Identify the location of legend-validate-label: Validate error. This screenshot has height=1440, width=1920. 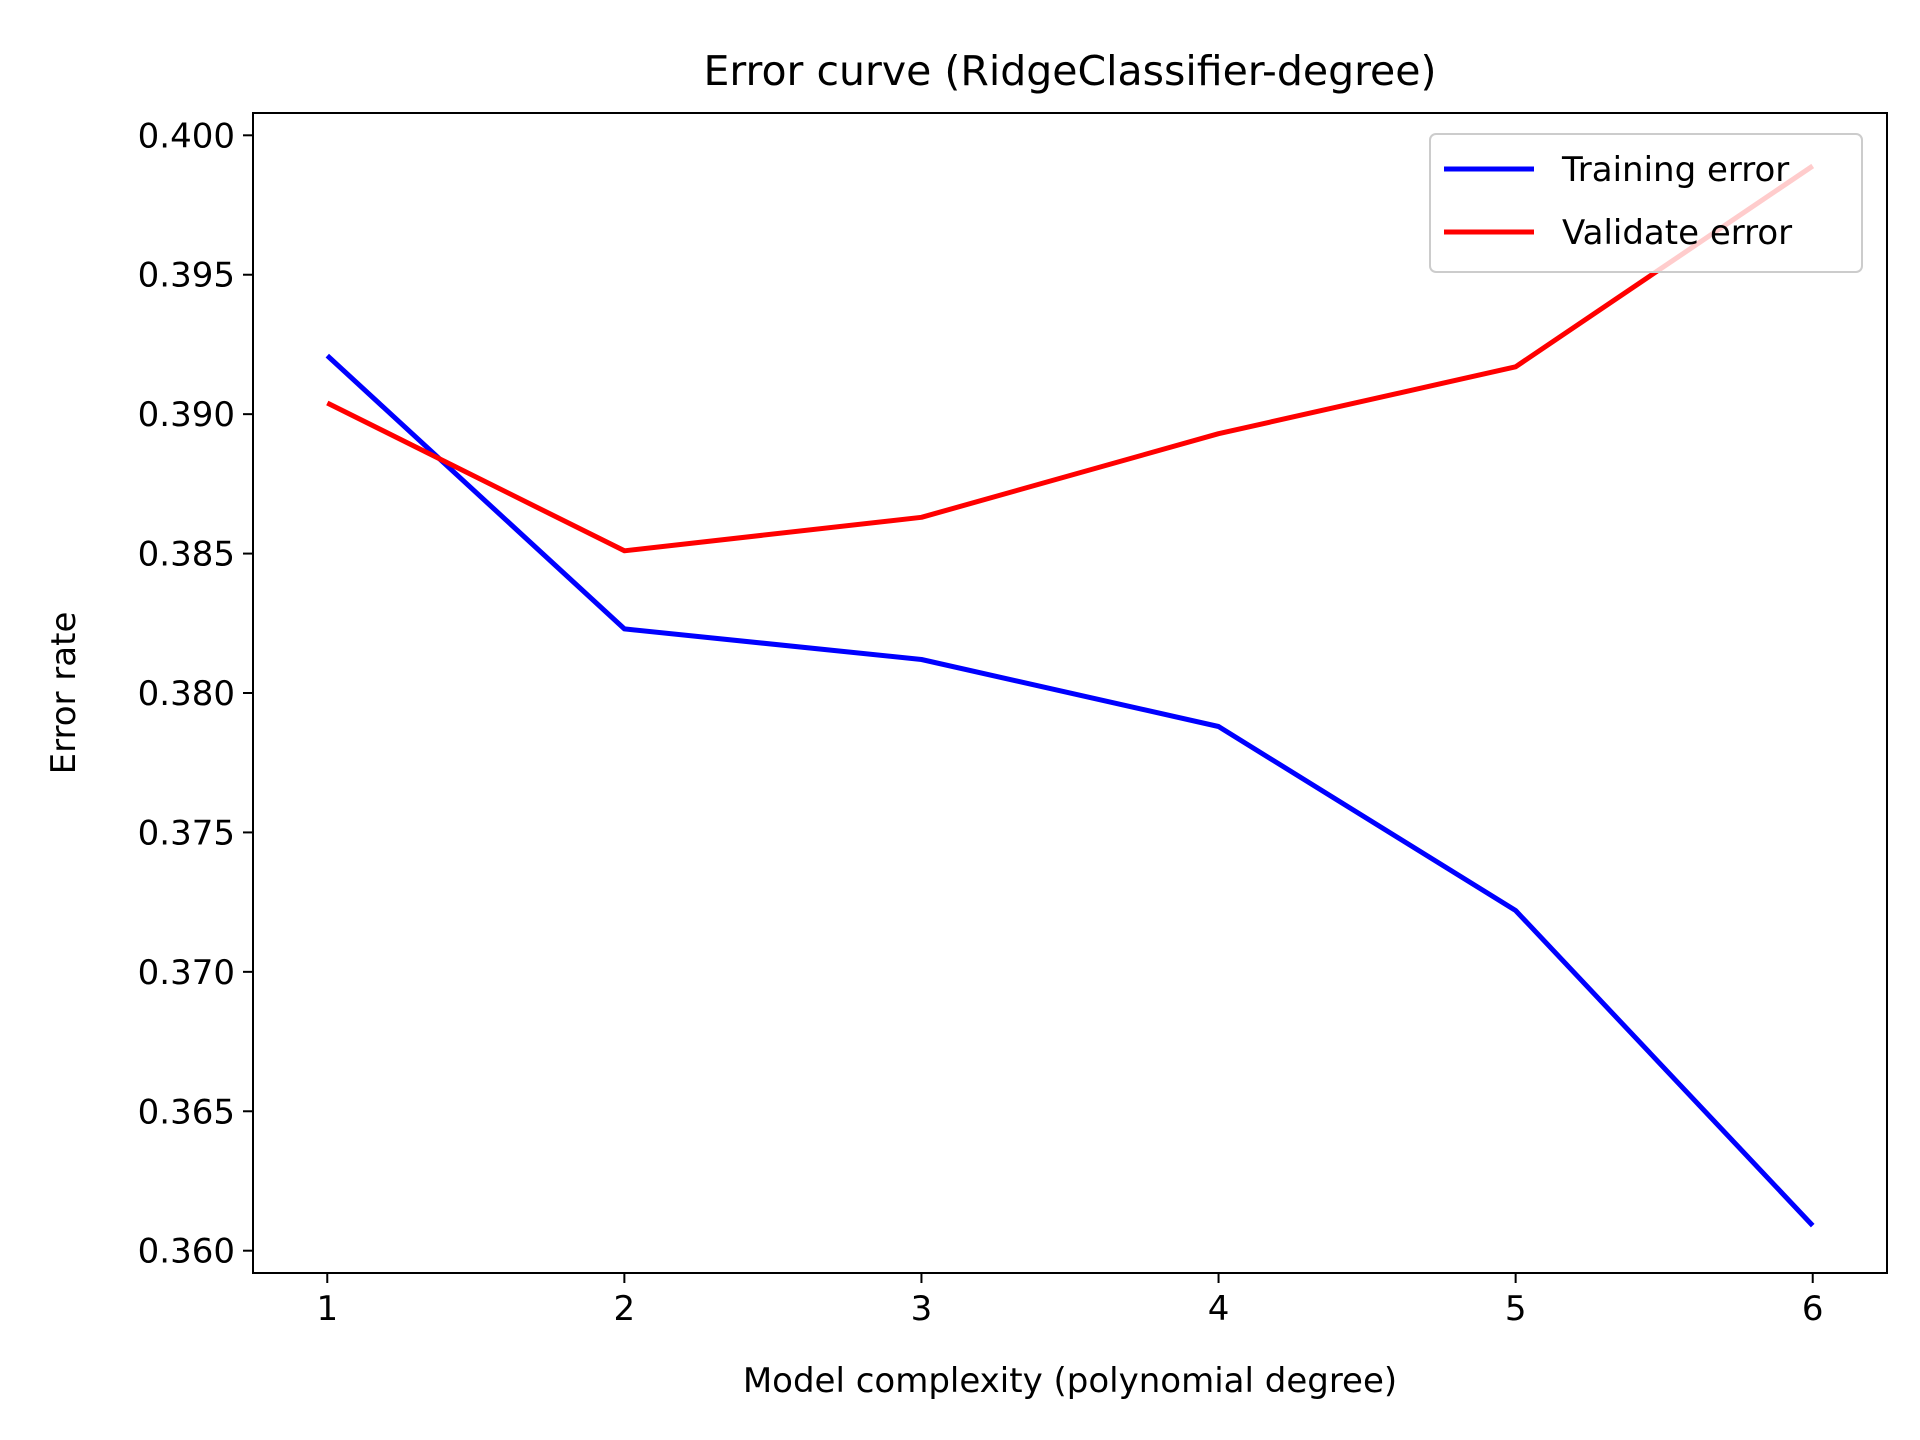
(1677, 233).